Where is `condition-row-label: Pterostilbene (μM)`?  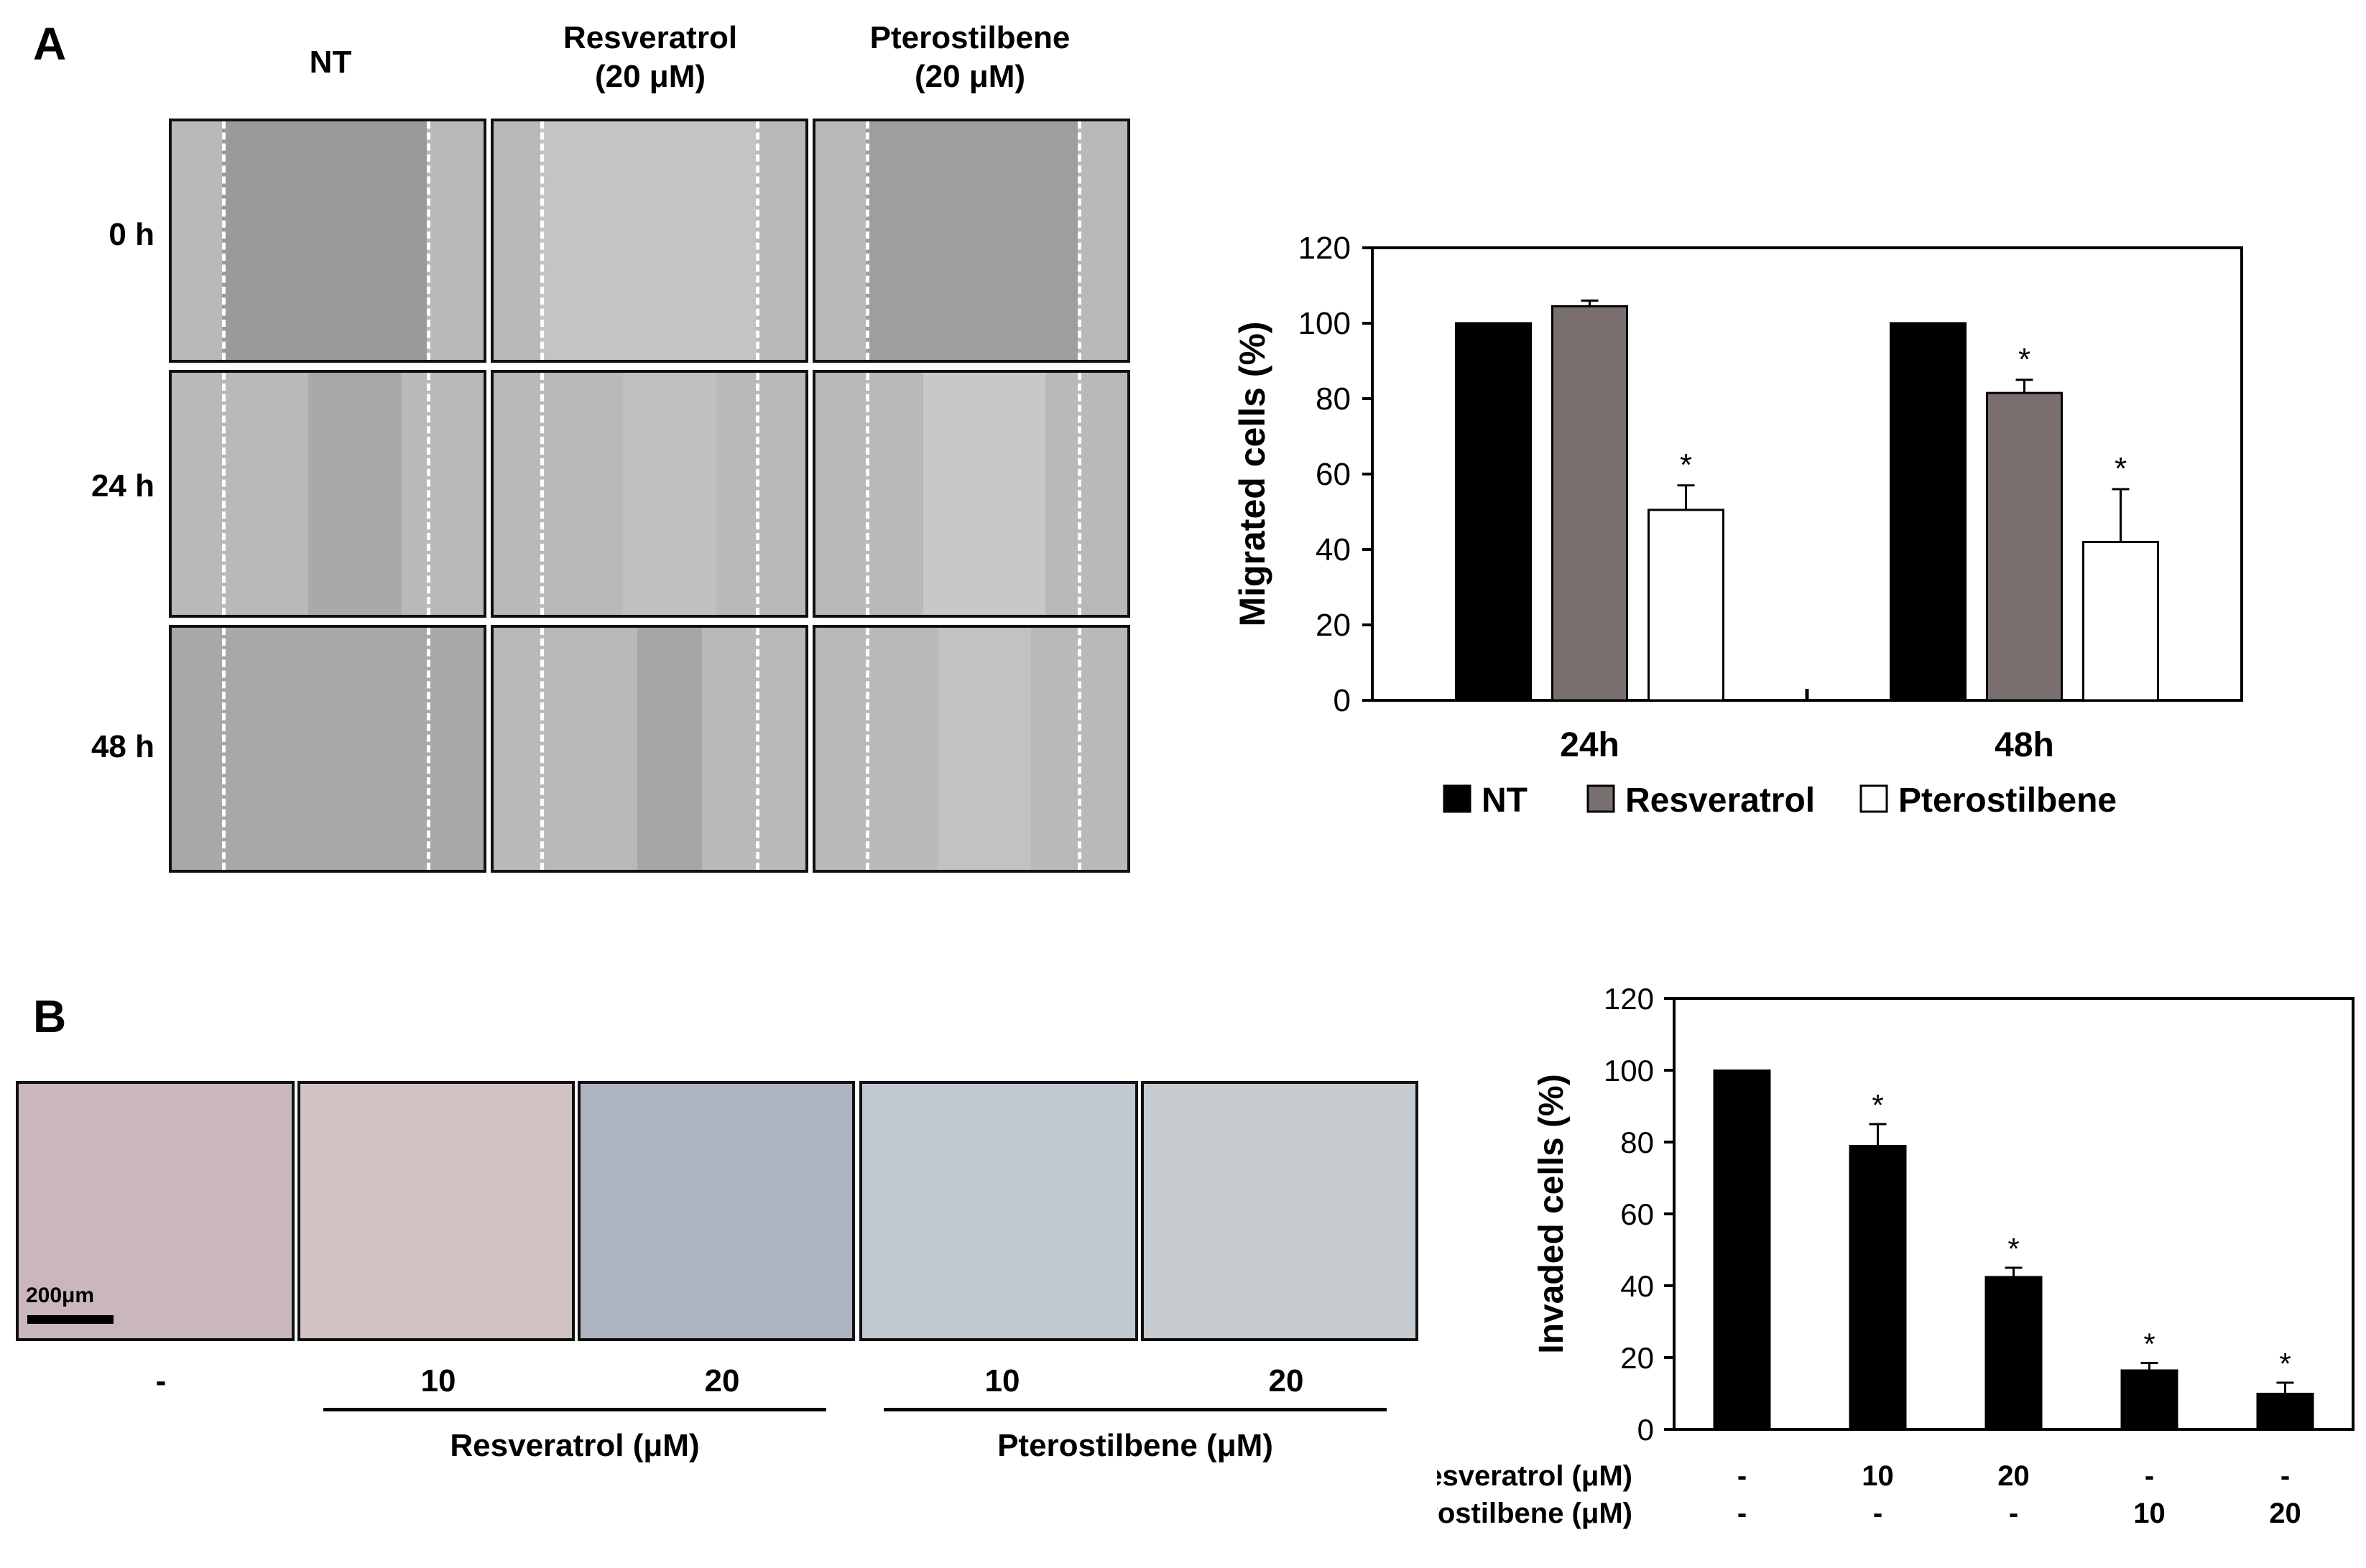
condition-row-label: Pterostilbene (μM) is located at coordinates (1534, 1514).